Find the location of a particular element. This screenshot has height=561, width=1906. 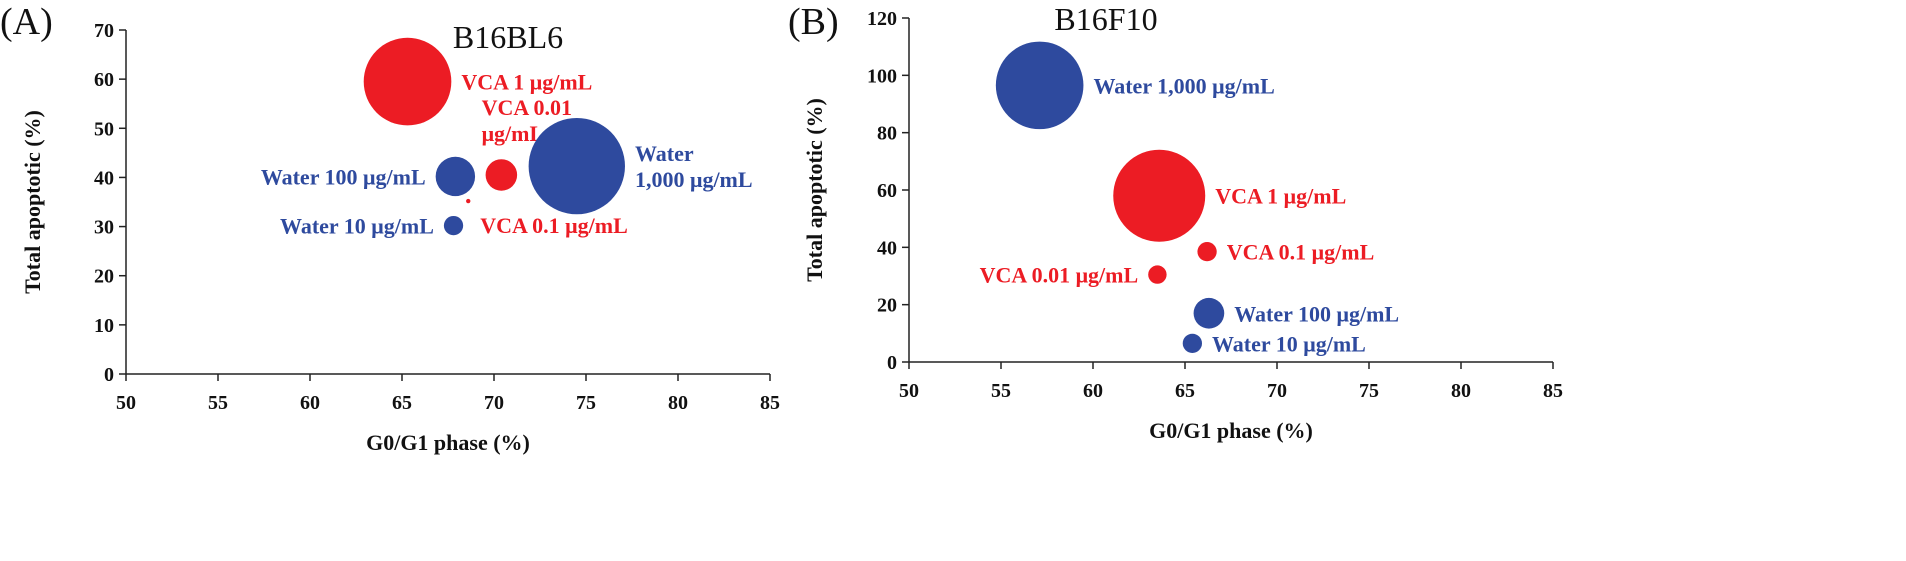

bubble-label: μg/mL is located at coordinates (513, 133).